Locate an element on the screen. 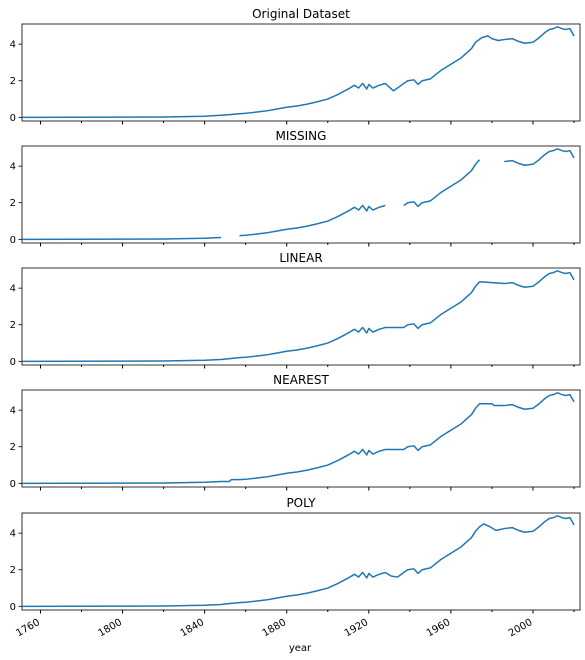 The height and width of the screenshot is (660, 585). panel-title: POLY is located at coordinates (301, 503).